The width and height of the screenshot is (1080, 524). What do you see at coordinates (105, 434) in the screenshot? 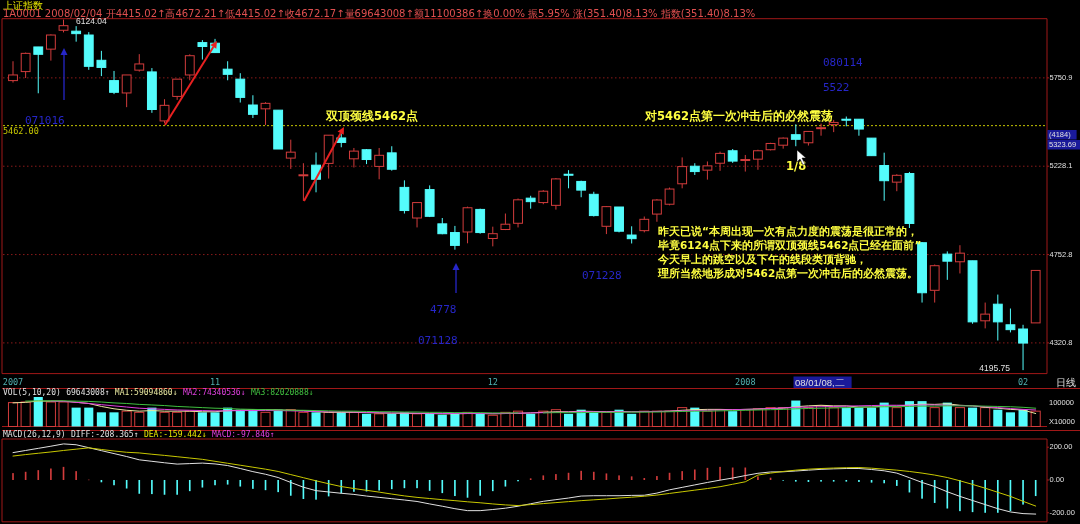
I see `text: DIFF:-208.365↑` at bounding box center [105, 434].